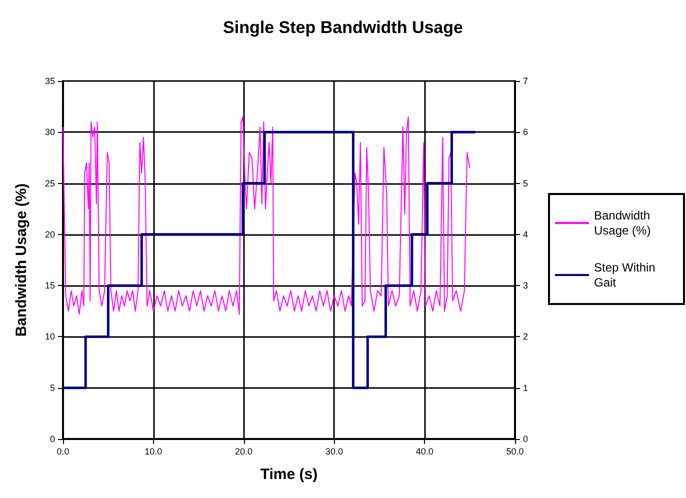  I want to click on chart-title: Single Step Bandwidth Usage, so click(343, 27).